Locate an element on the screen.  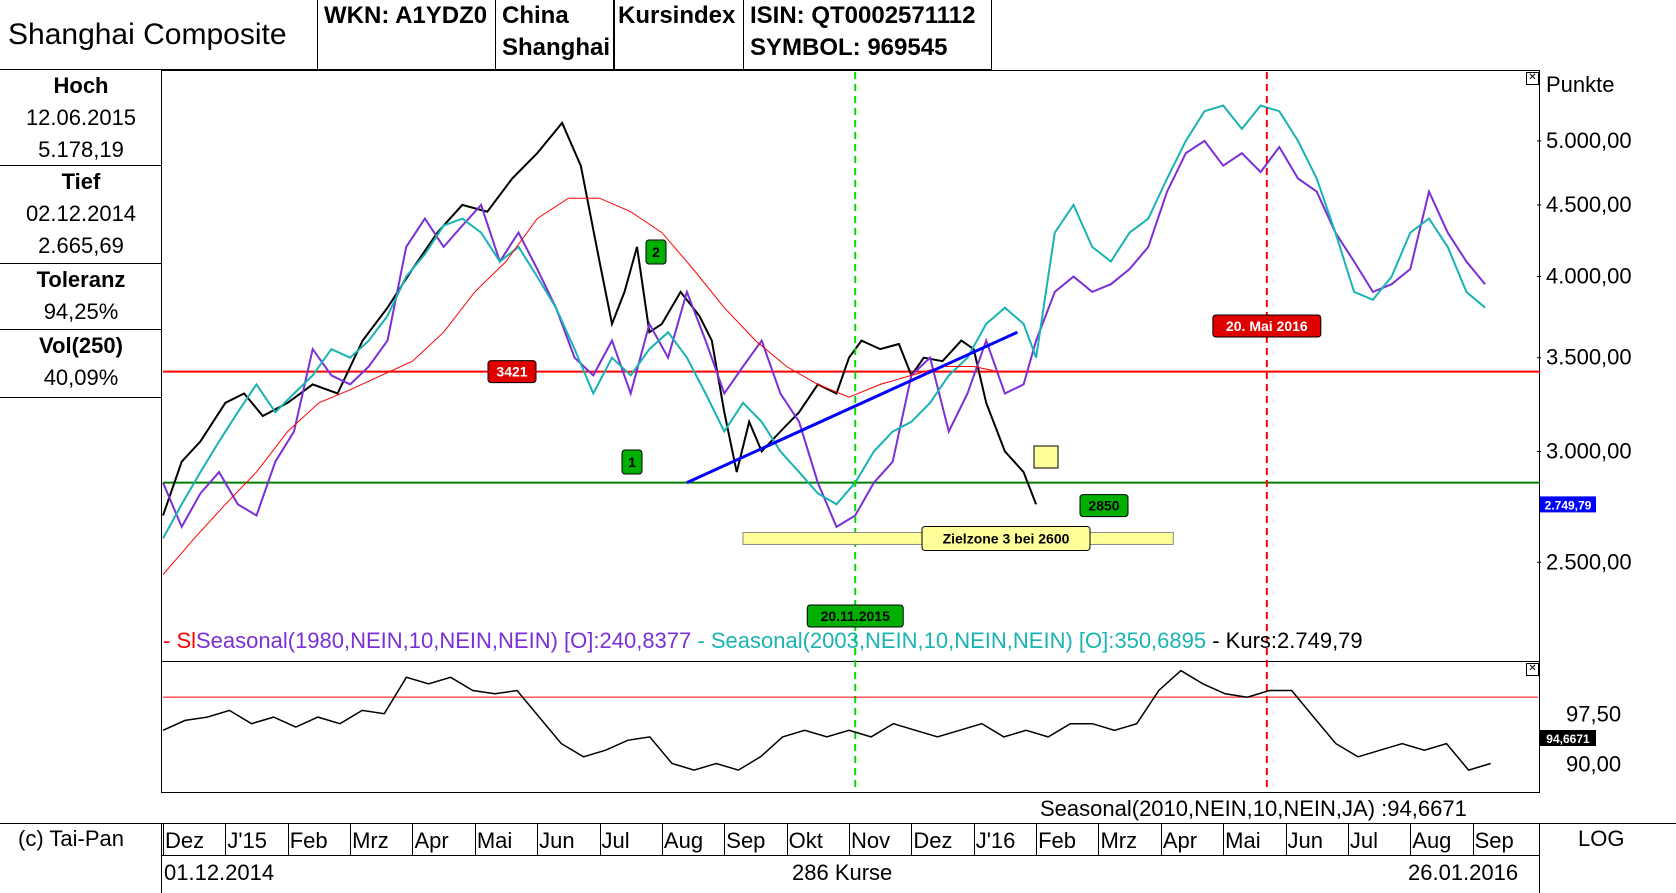
osc-close-icon: ✕ is located at coordinates (1532, 669).